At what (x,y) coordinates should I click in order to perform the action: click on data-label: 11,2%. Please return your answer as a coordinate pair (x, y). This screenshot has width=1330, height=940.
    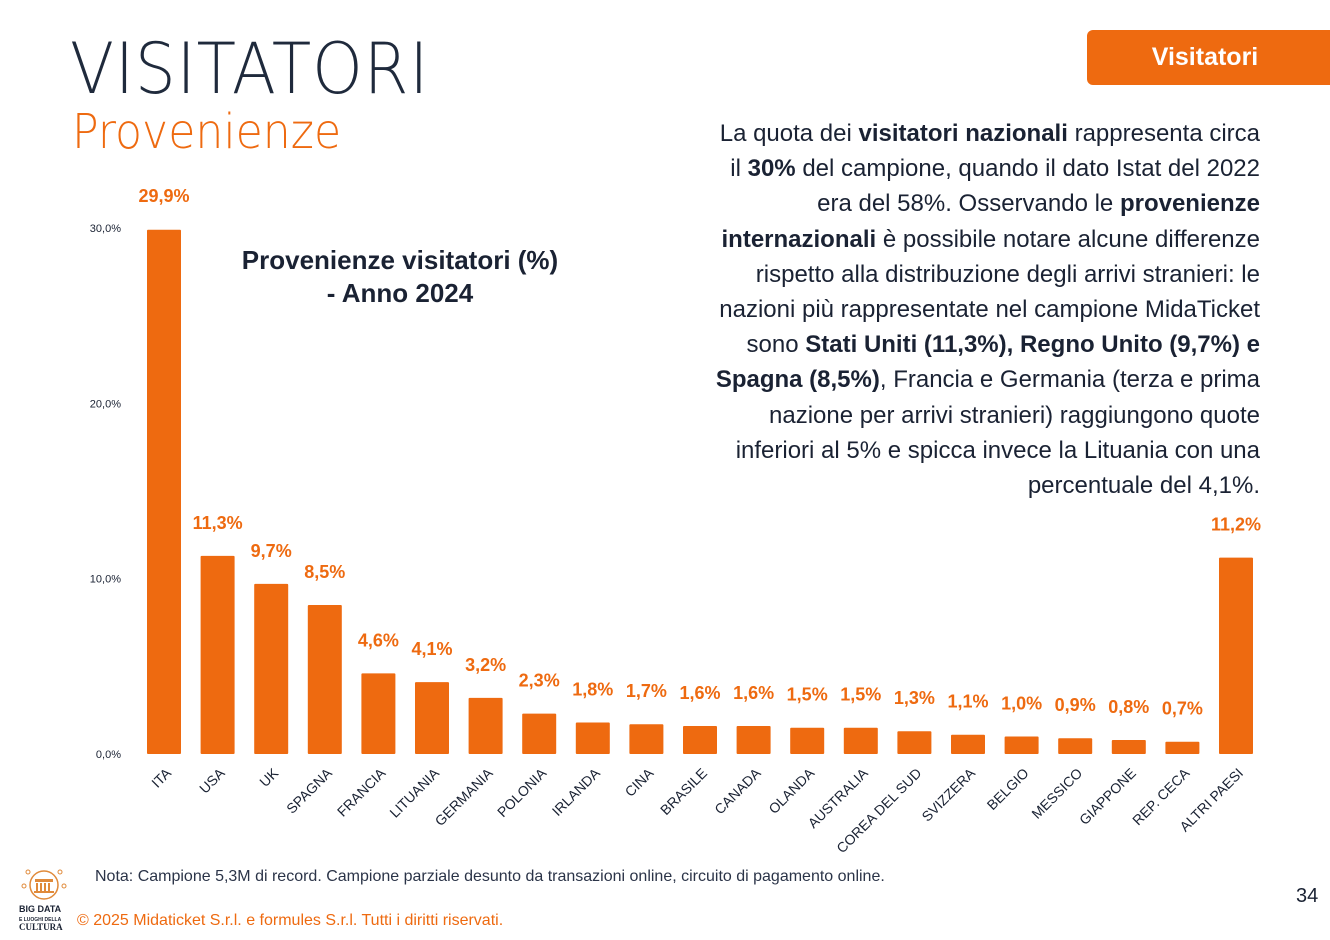
    Looking at the image, I should click on (1236, 525).